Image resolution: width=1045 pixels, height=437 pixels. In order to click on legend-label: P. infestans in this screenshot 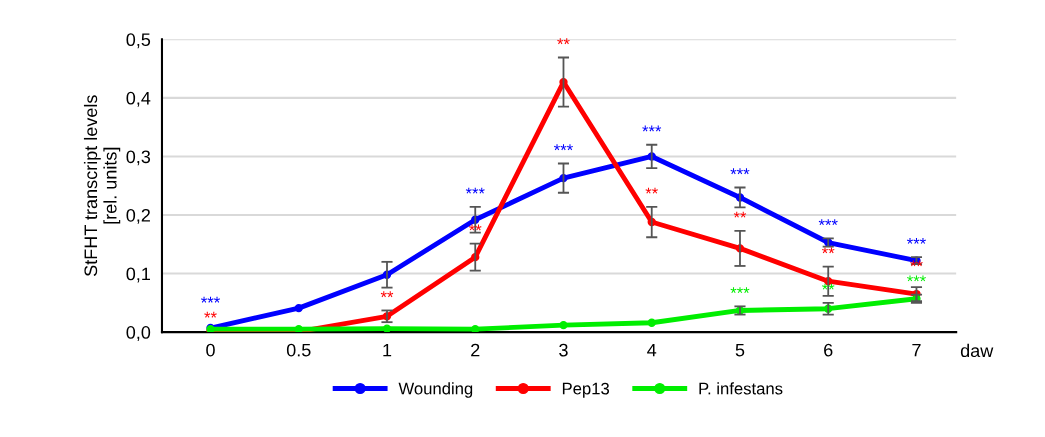, I will do `click(741, 388)`.